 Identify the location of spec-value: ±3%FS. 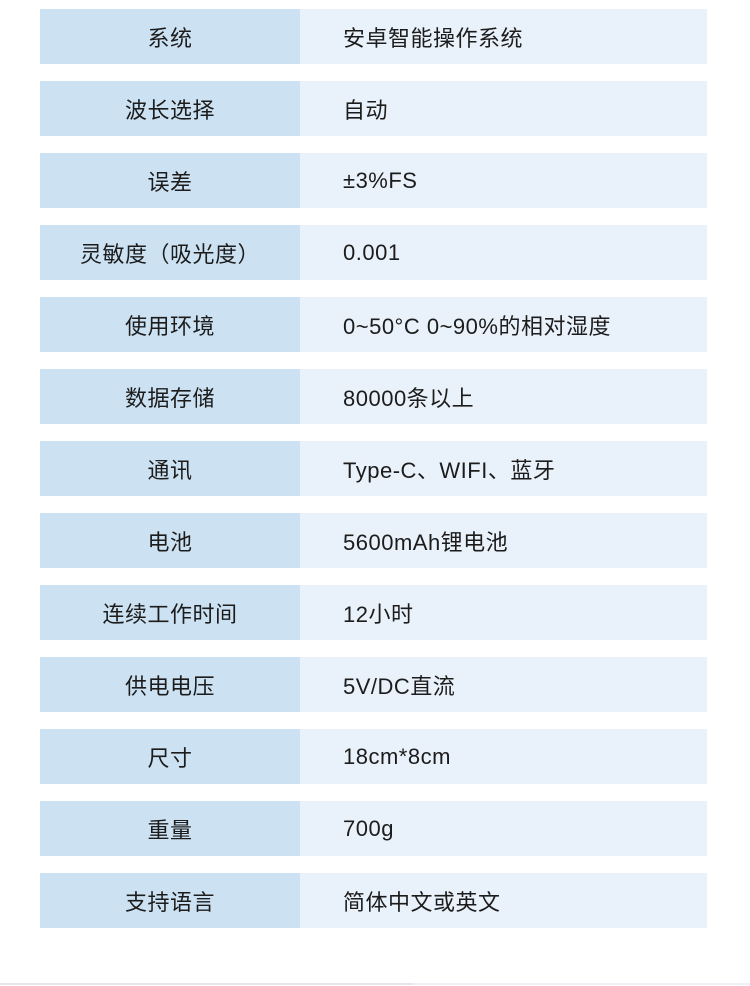
(503, 180).